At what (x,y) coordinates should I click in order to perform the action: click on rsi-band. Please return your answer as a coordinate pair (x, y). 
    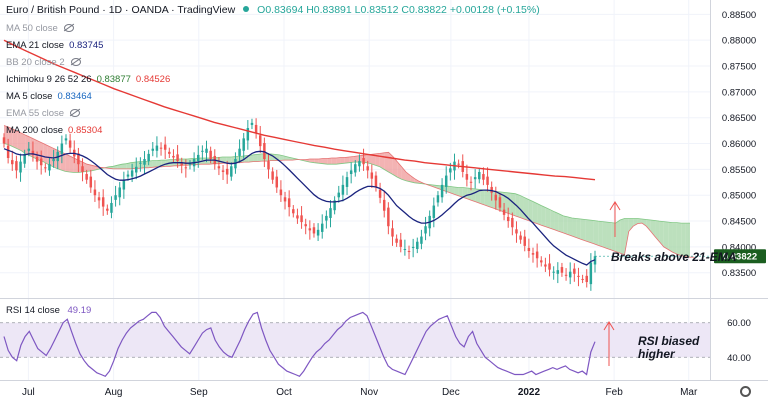
    Looking at the image, I should click on (355, 340).